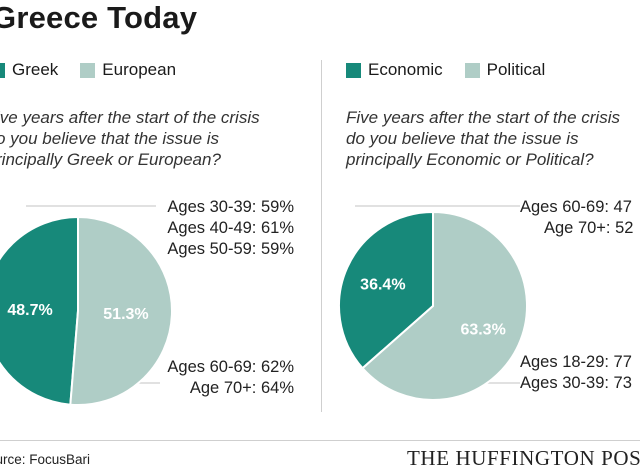 This screenshot has height=471, width=640. What do you see at coordinates (472, 70) in the screenshot?
I see `legend-swatch-political` at bounding box center [472, 70].